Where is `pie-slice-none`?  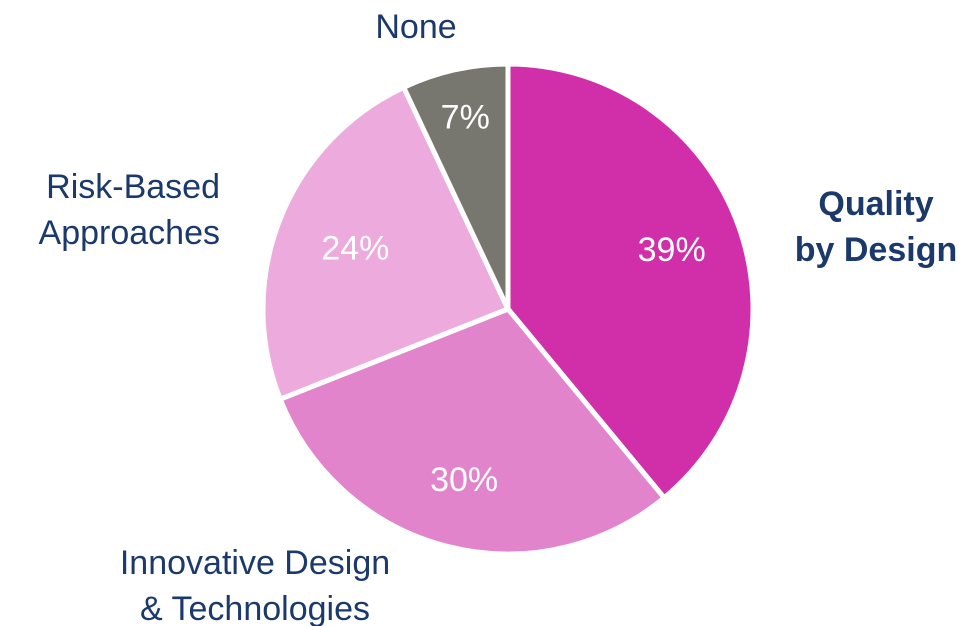 pie-slice-none is located at coordinates (456, 186).